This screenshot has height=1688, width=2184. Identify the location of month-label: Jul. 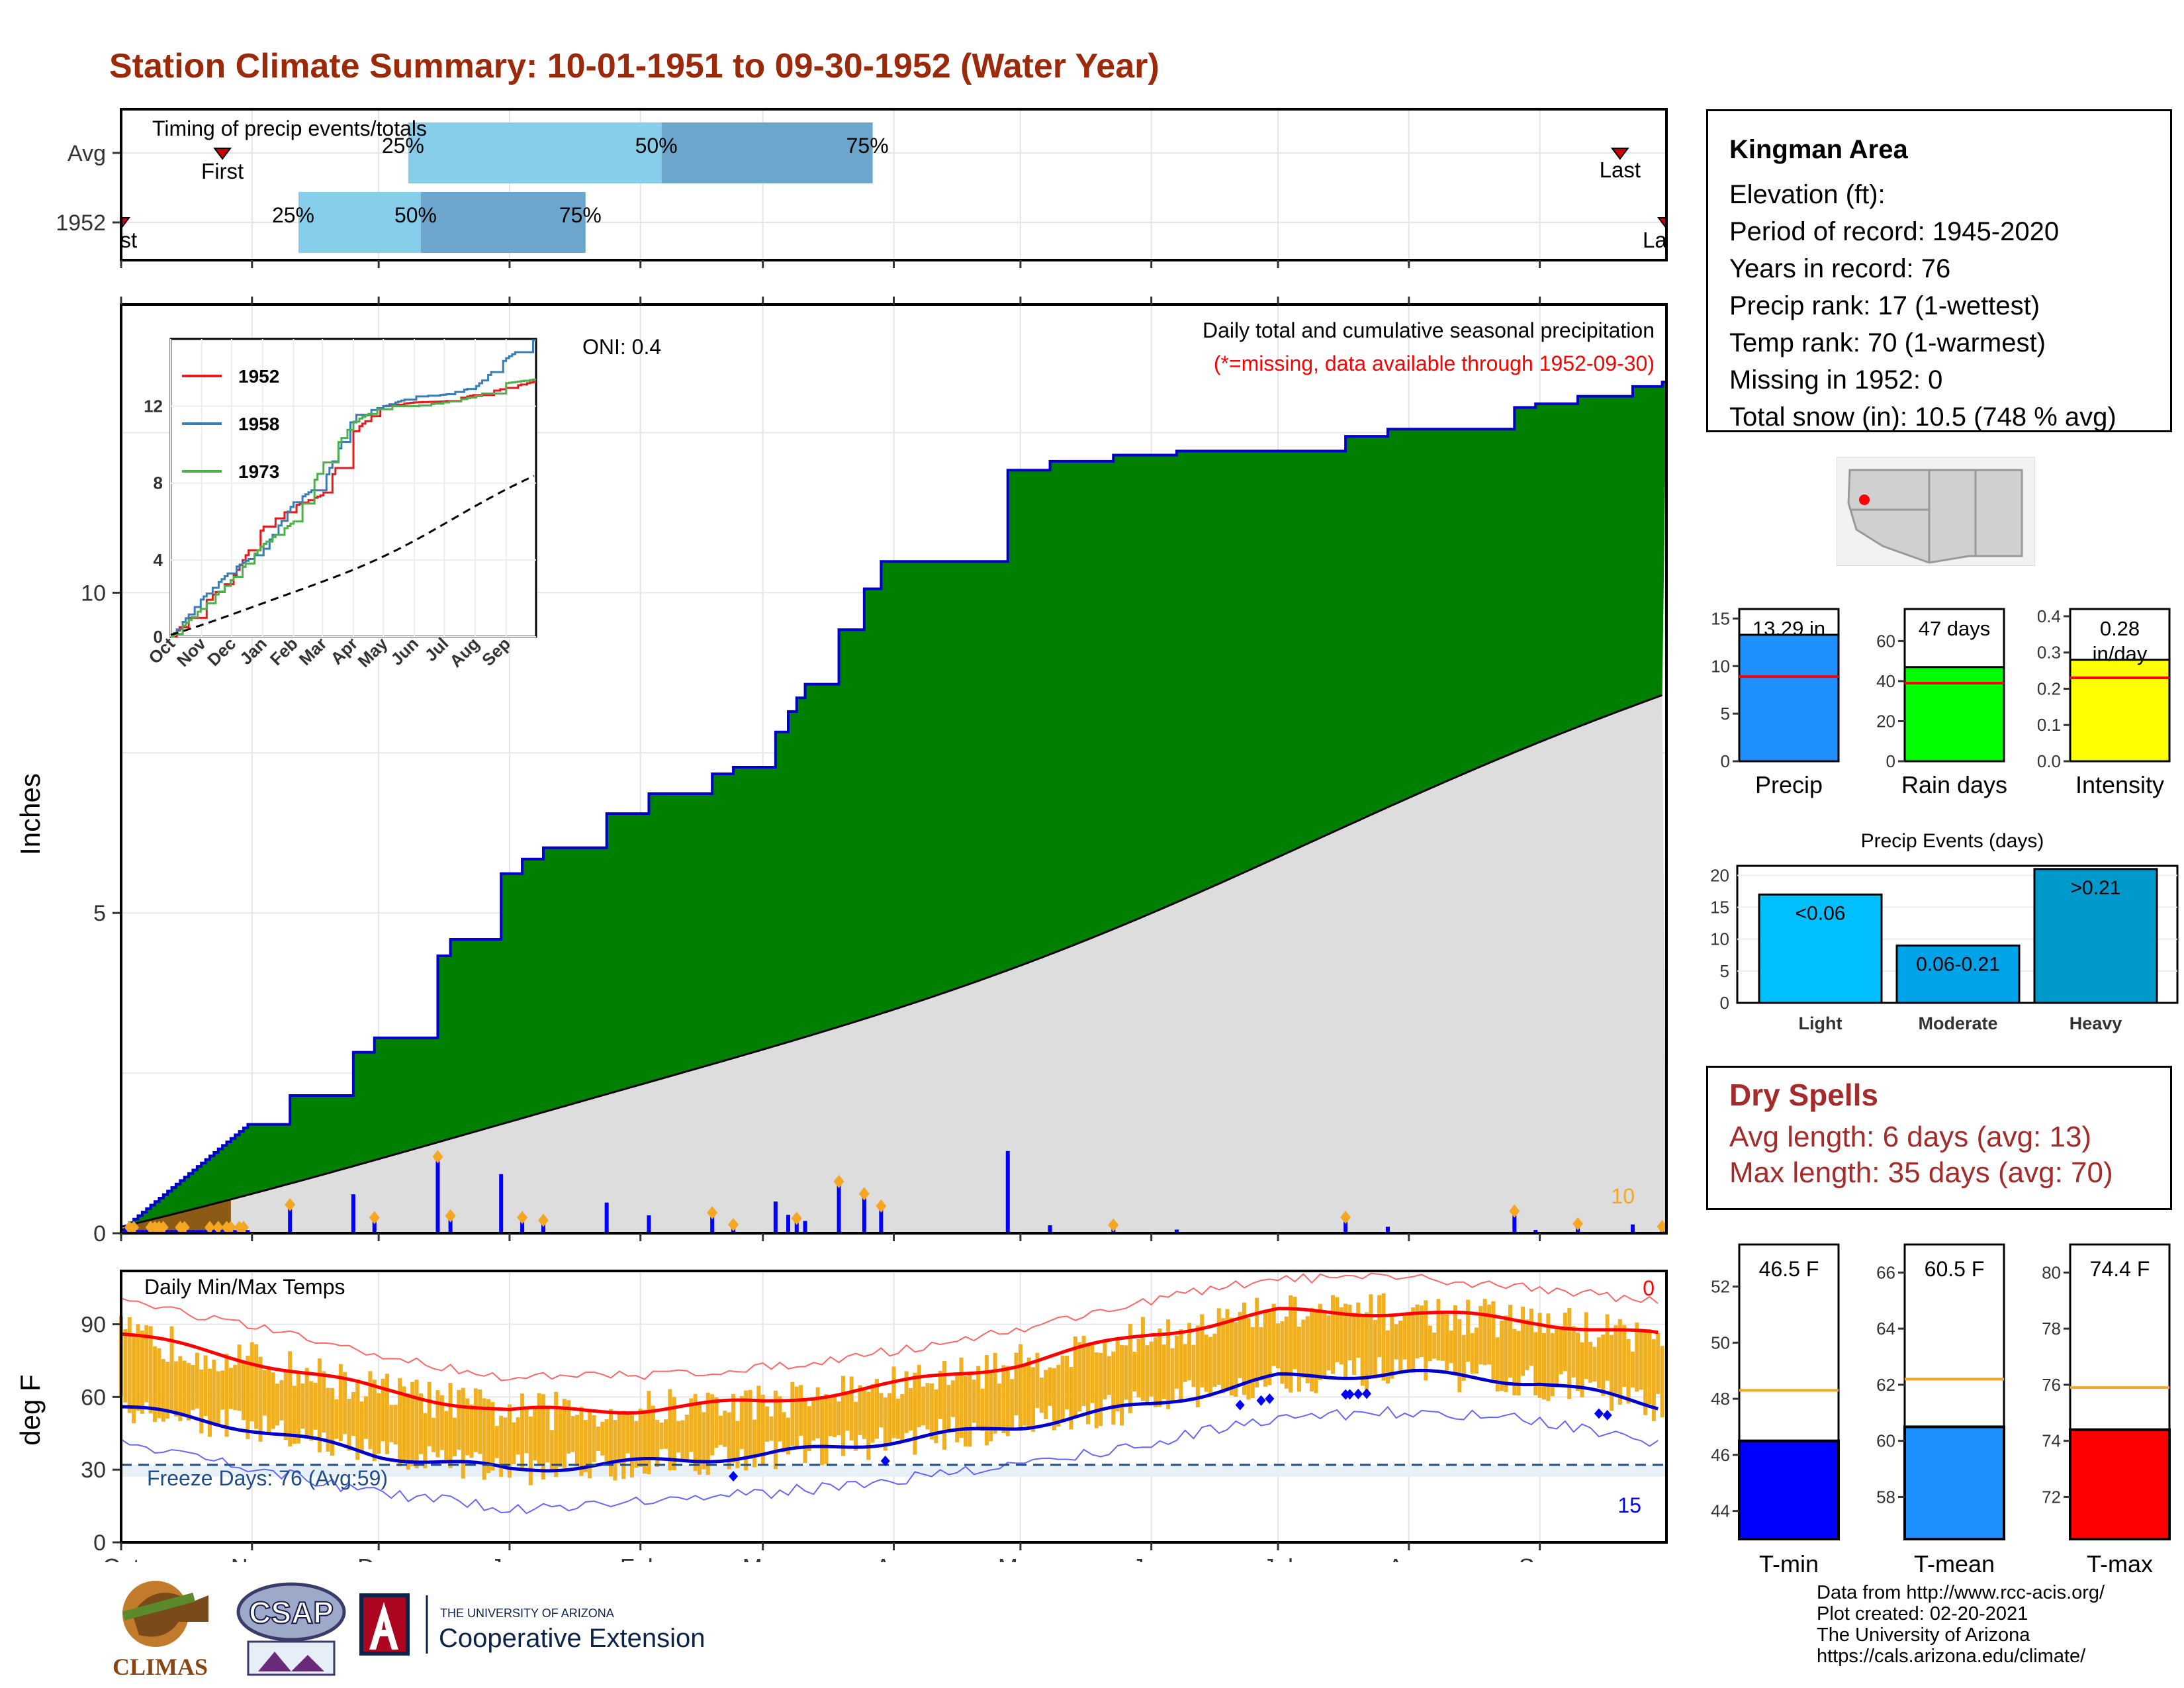
(1278, 1558).